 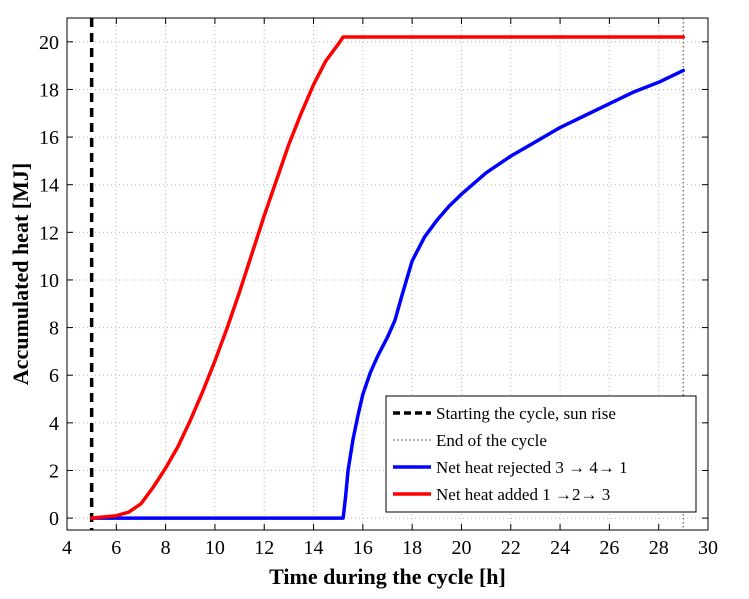 What do you see at coordinates (215, 548) in the screenshot?
I see `x-tick-label: 10` at bounding box center [215, 548].